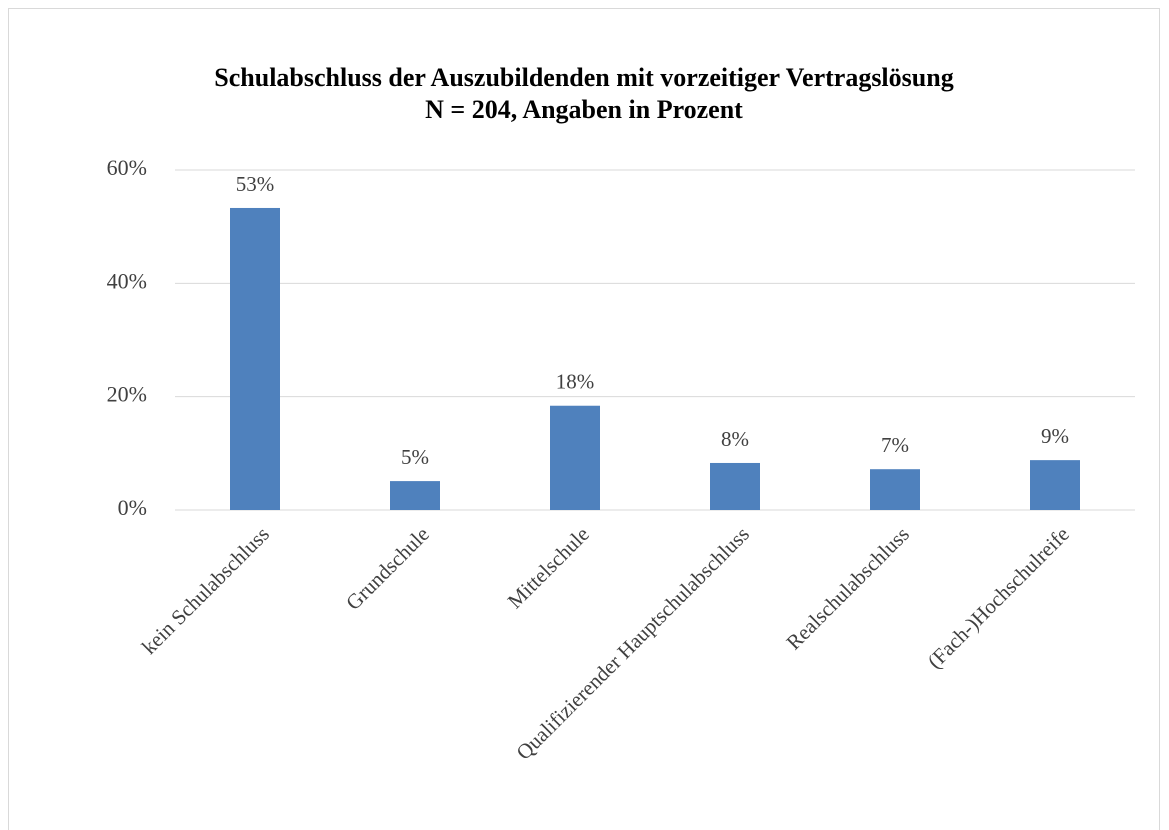 This screenshot has height=830, width=1169. Describe the element at coordinates (205, 590) in the screenshot. I see `x-tick-label: kein Schulabschluss` at that location.